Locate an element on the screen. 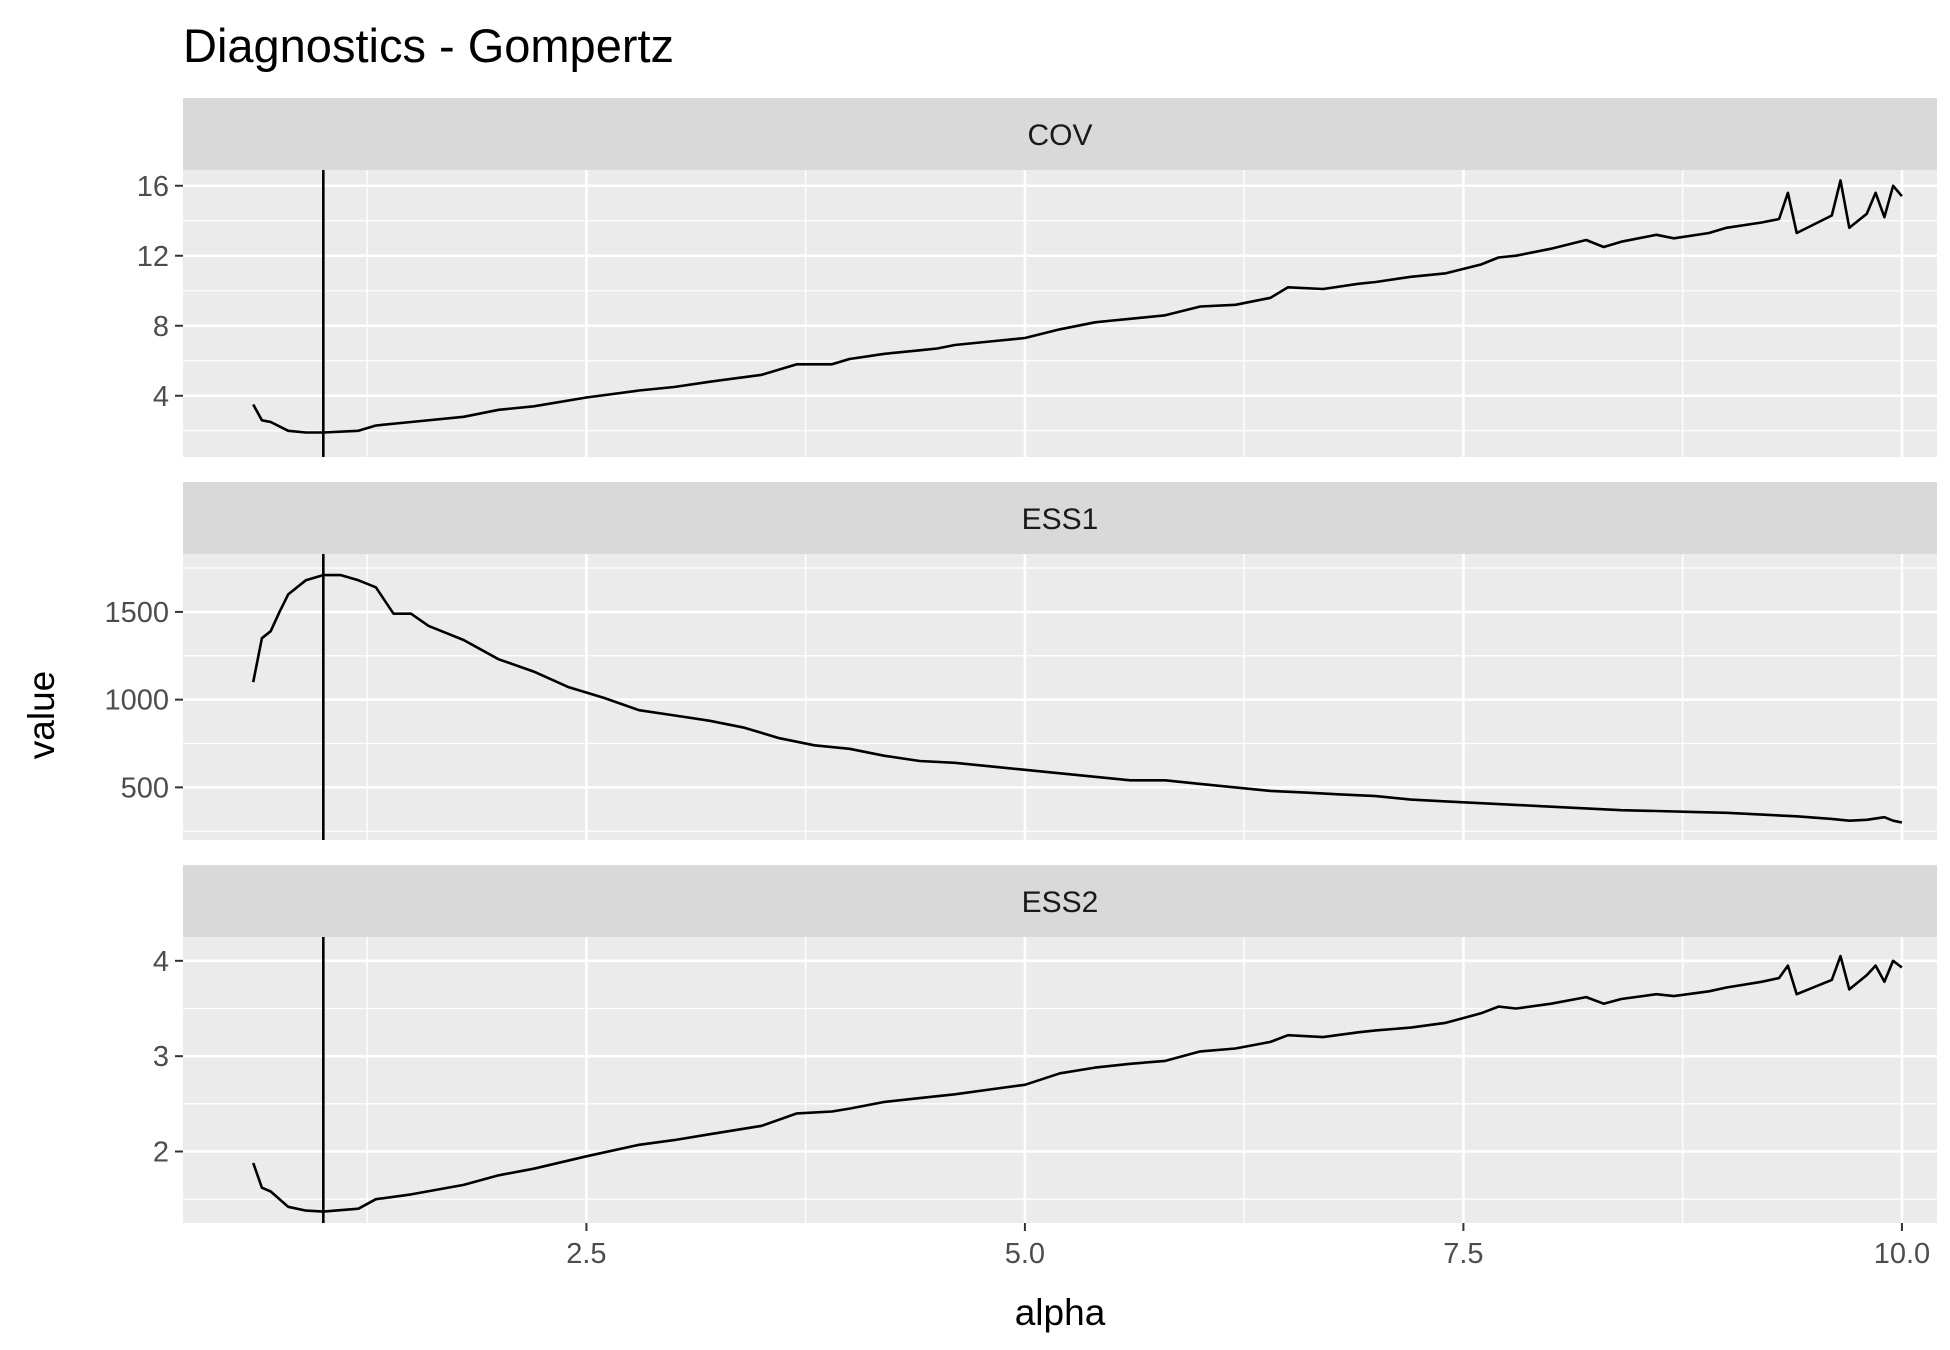 The image size is (1950, 1350). x-tick-label: 10.0 is located at coordinates (1902, 1254).